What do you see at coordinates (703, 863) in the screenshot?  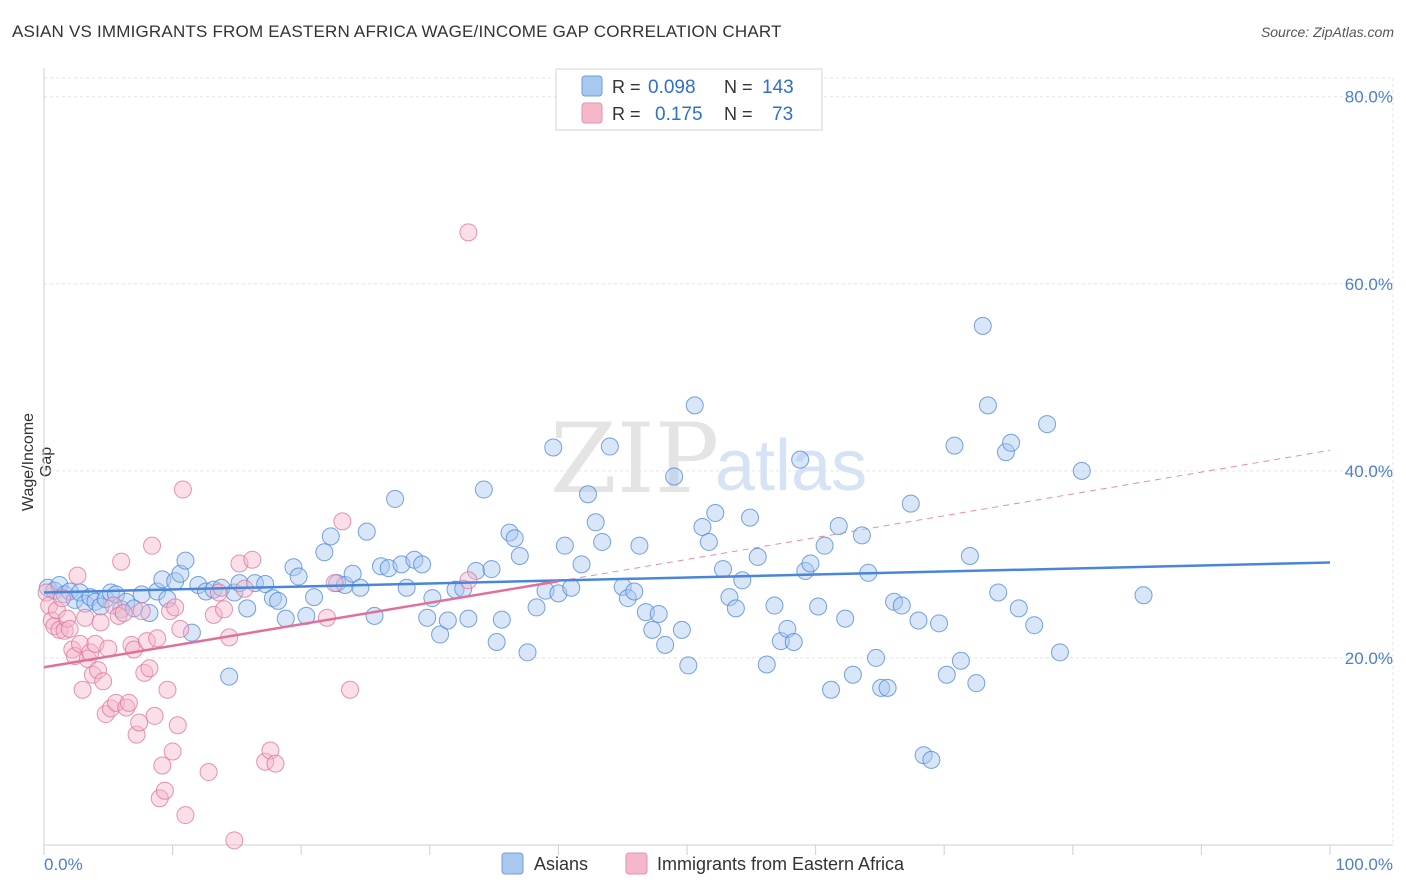 I see `bottom-legend: Asians Immigrants from Eastern Africa` at bounding box center [703, 863].